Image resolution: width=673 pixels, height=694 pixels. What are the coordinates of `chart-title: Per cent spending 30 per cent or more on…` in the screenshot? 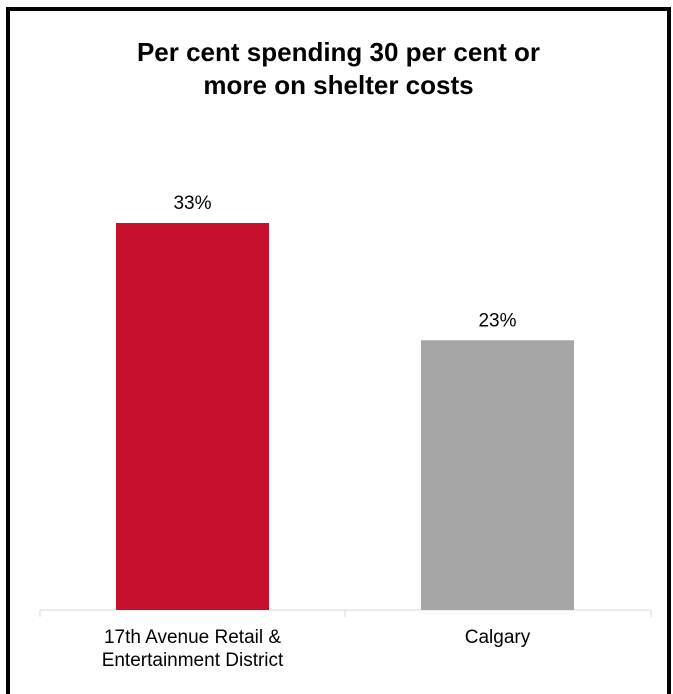 It's located at (338, 68).